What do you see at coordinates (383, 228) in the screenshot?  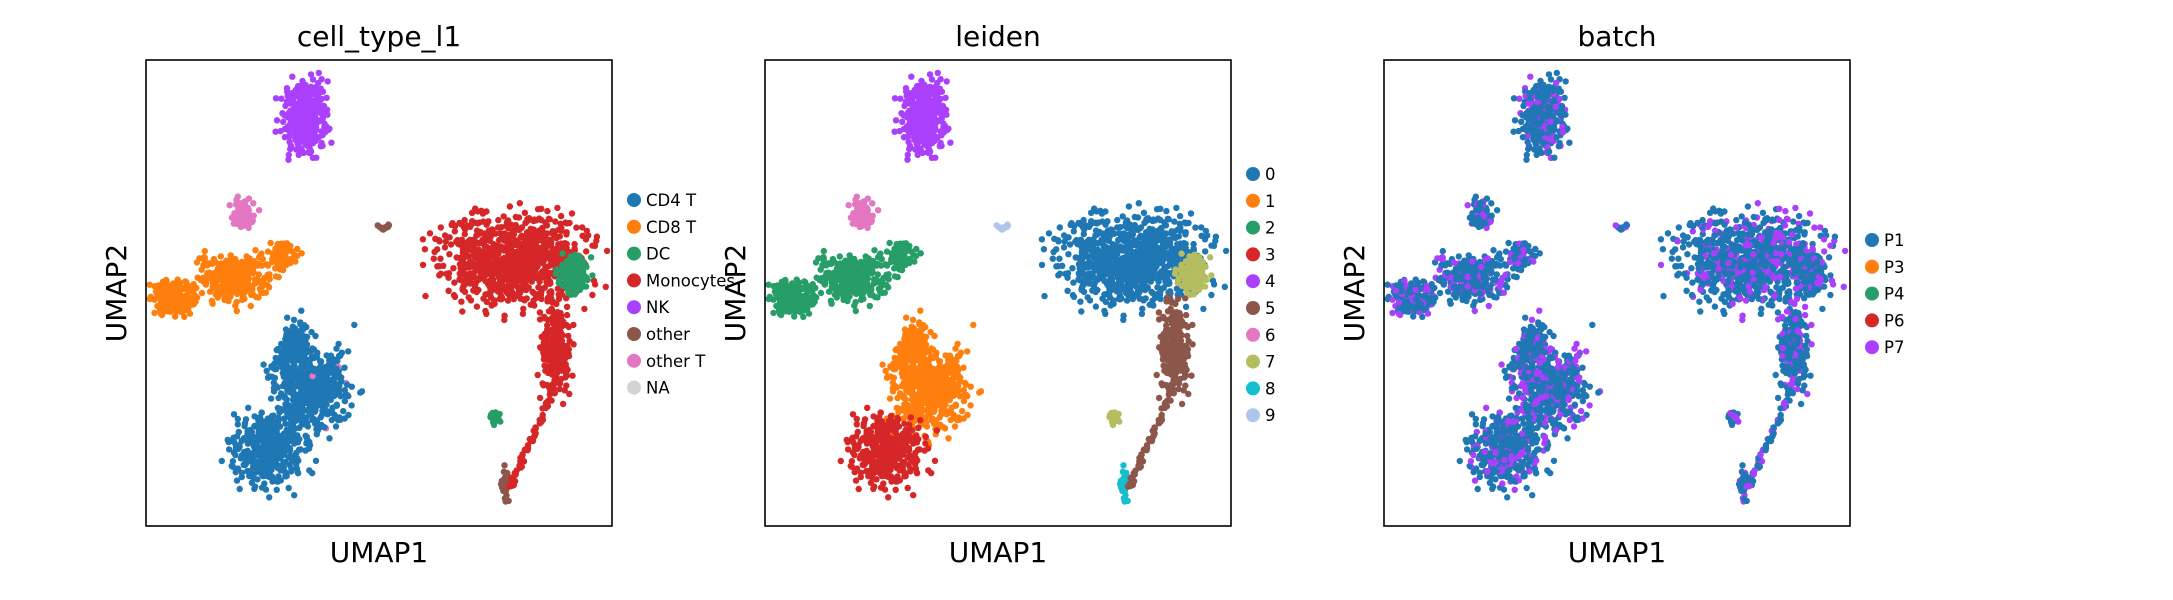 I see `point-other` at bounding box center [383, 228].